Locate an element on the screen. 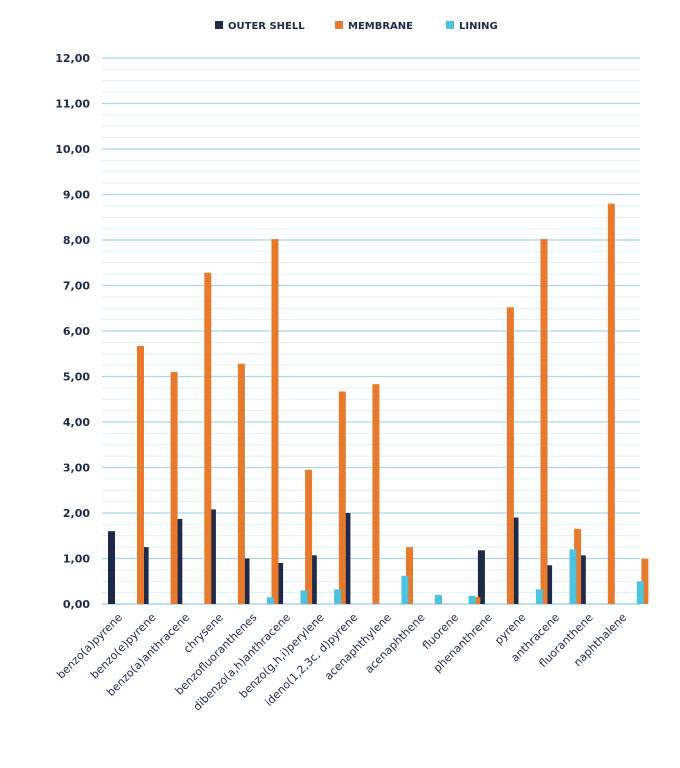 The height and width of the screenshot is (768, 680). y-tick-label: 2,00 is located at coordinates (76, 513).